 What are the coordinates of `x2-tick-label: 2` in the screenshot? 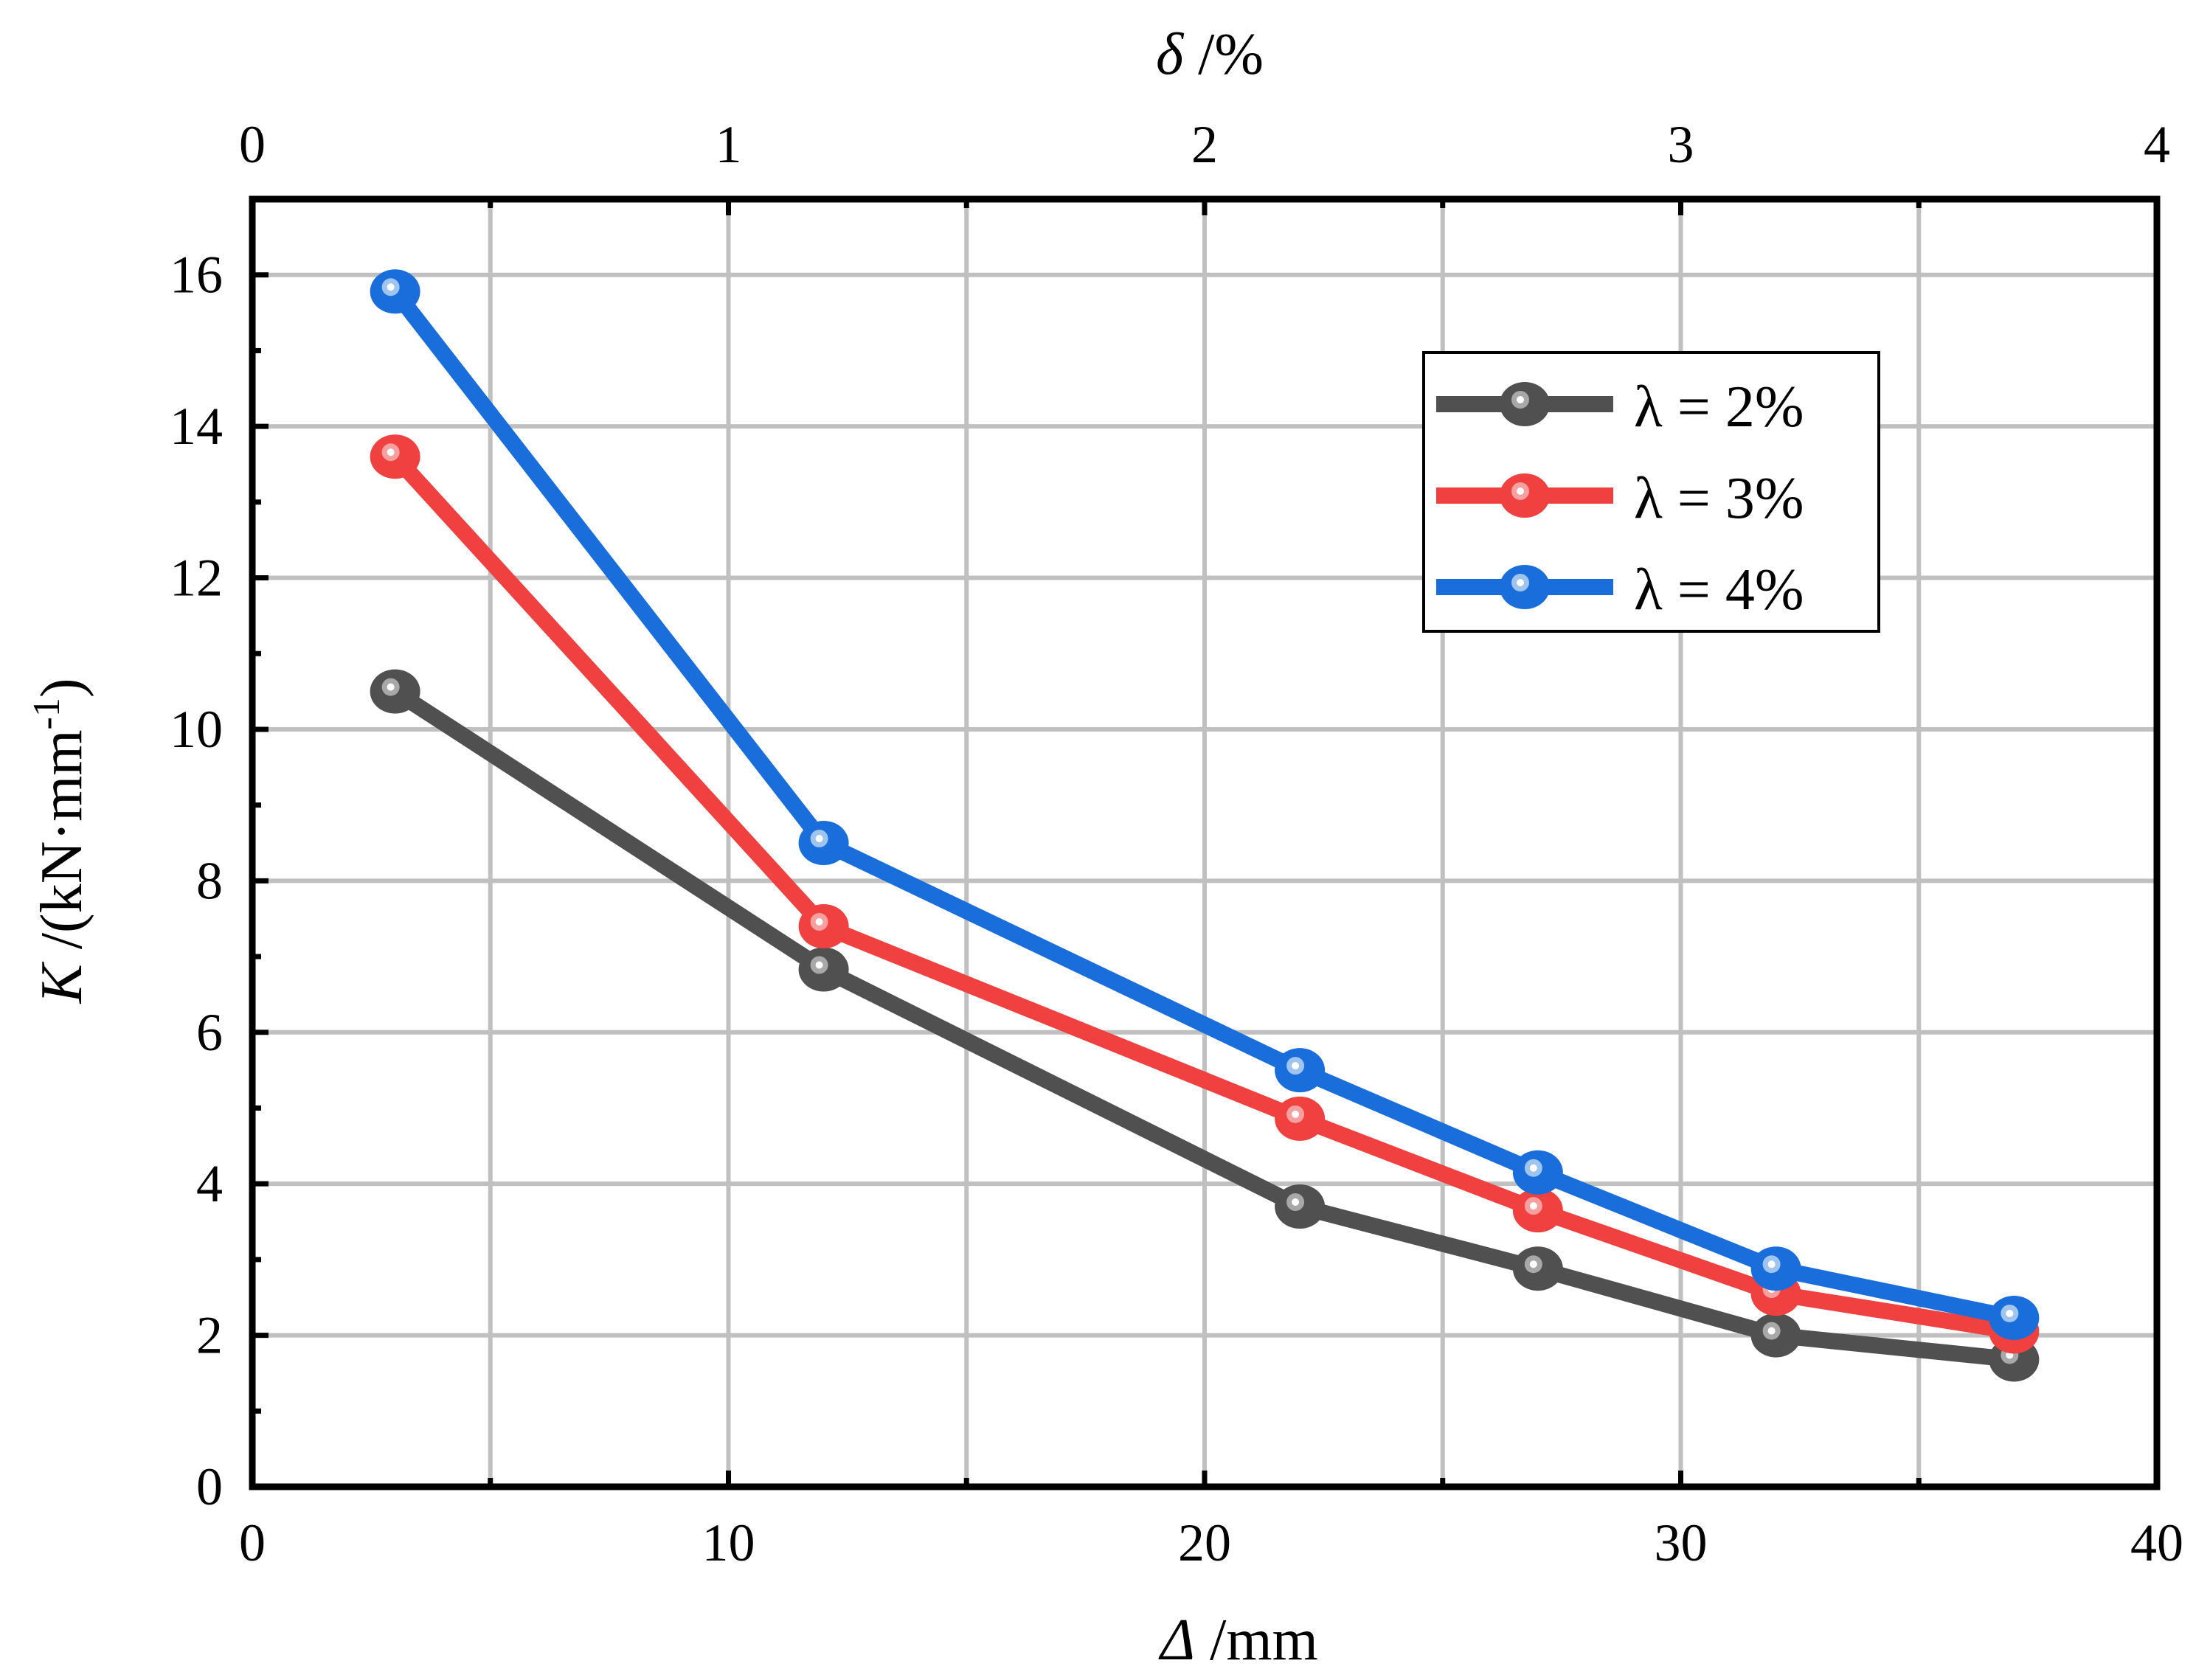 It's located at (1204, 144).